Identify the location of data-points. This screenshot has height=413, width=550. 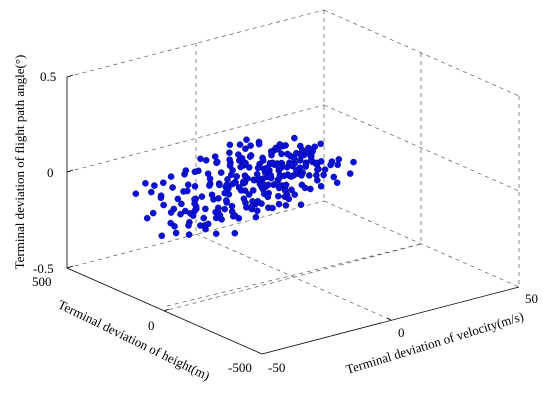
(244, 187).